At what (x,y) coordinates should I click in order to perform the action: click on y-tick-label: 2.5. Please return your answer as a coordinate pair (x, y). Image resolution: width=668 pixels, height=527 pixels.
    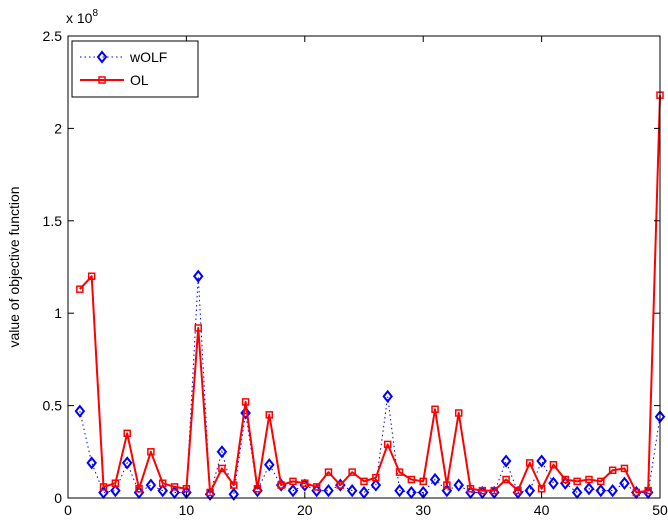
    Looking at the image, I should click on (53, 36).